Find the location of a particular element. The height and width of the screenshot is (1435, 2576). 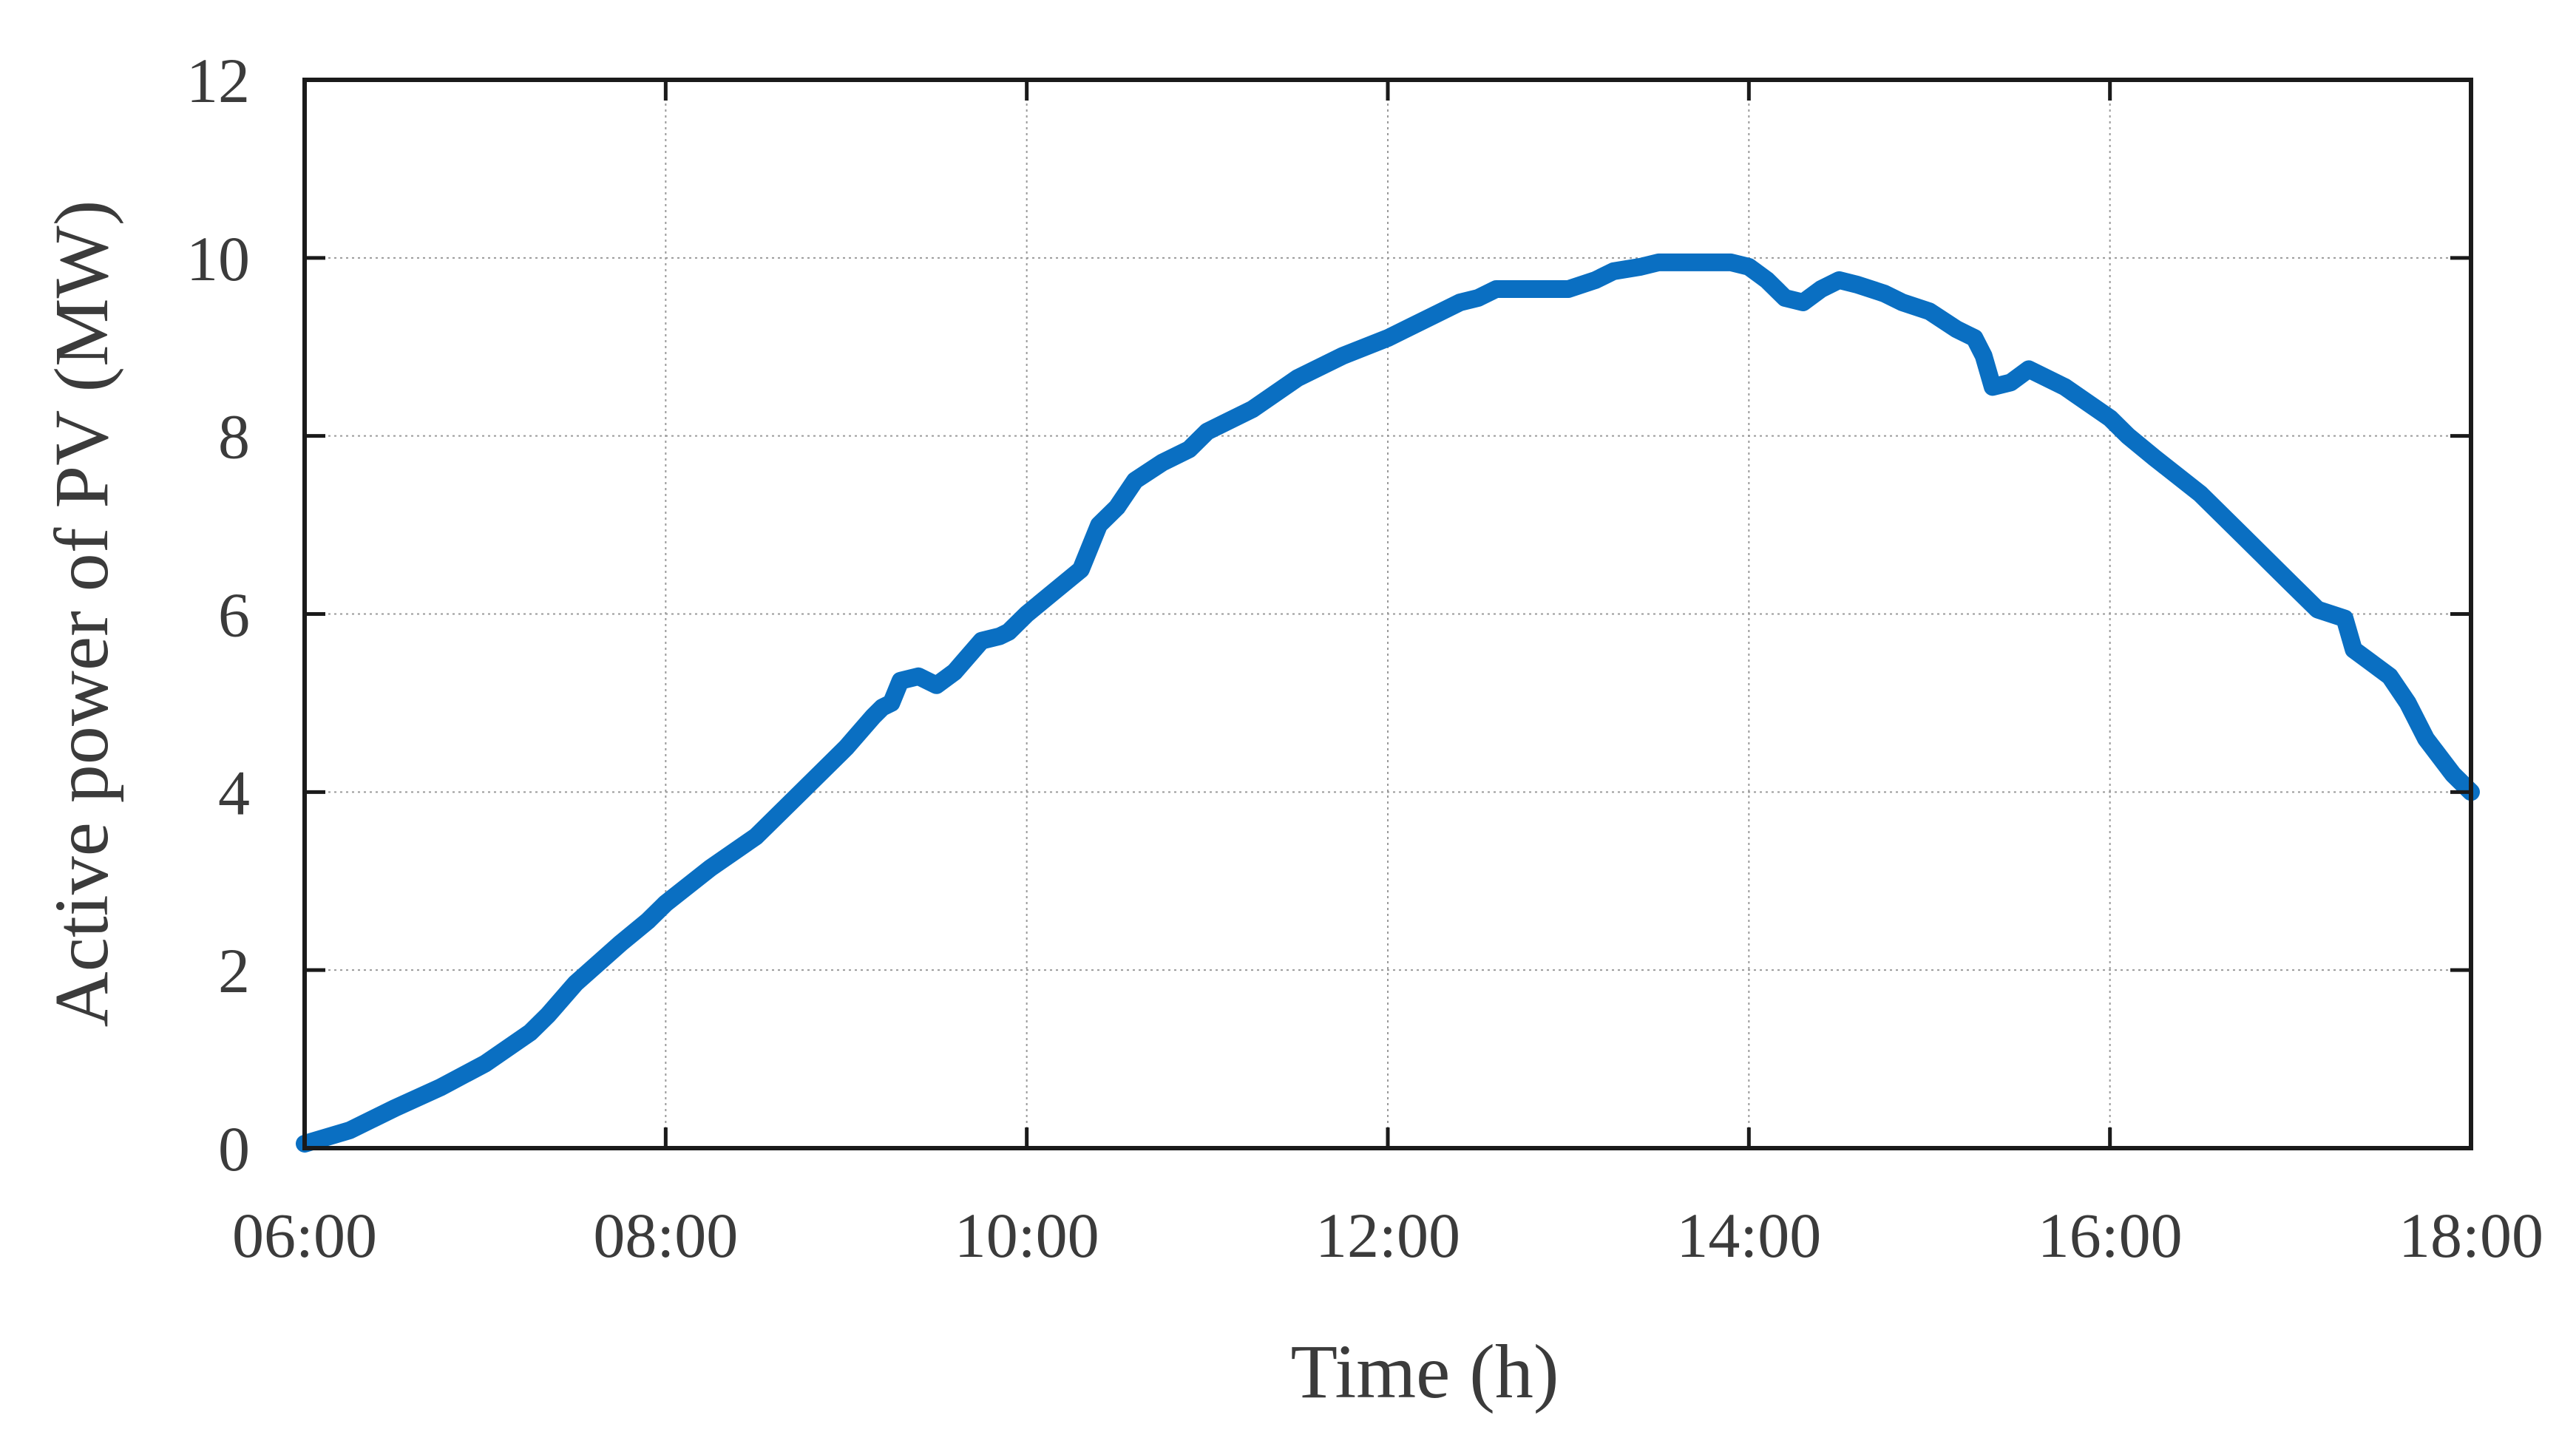

y-axis-title: Active power of PV (MW) is located at coordinates (81, 614).